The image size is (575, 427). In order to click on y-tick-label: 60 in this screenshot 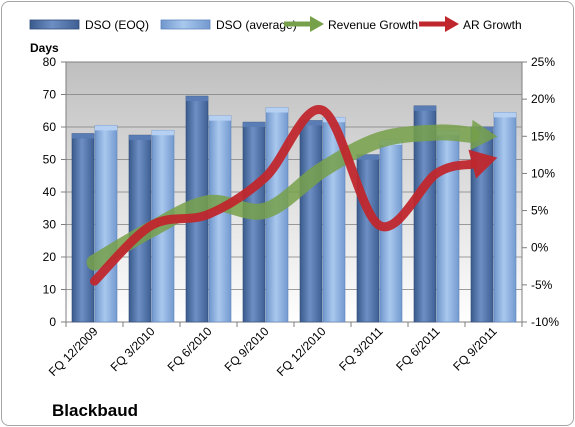, I will do `click(50, 127)`.